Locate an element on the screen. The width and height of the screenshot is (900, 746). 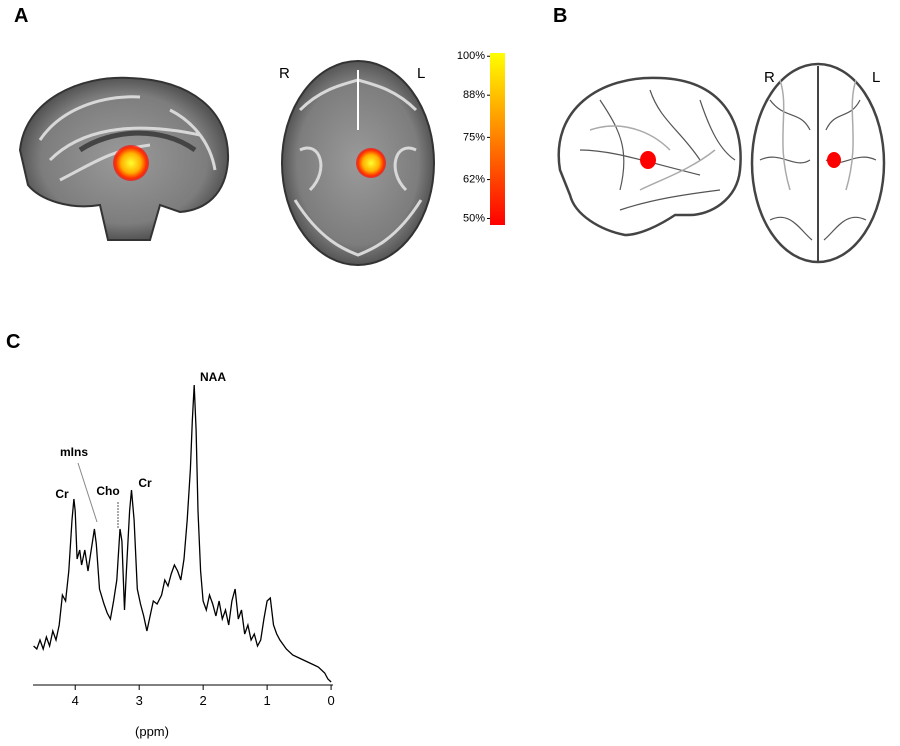
colorbar is located at coordinates (497, 139).